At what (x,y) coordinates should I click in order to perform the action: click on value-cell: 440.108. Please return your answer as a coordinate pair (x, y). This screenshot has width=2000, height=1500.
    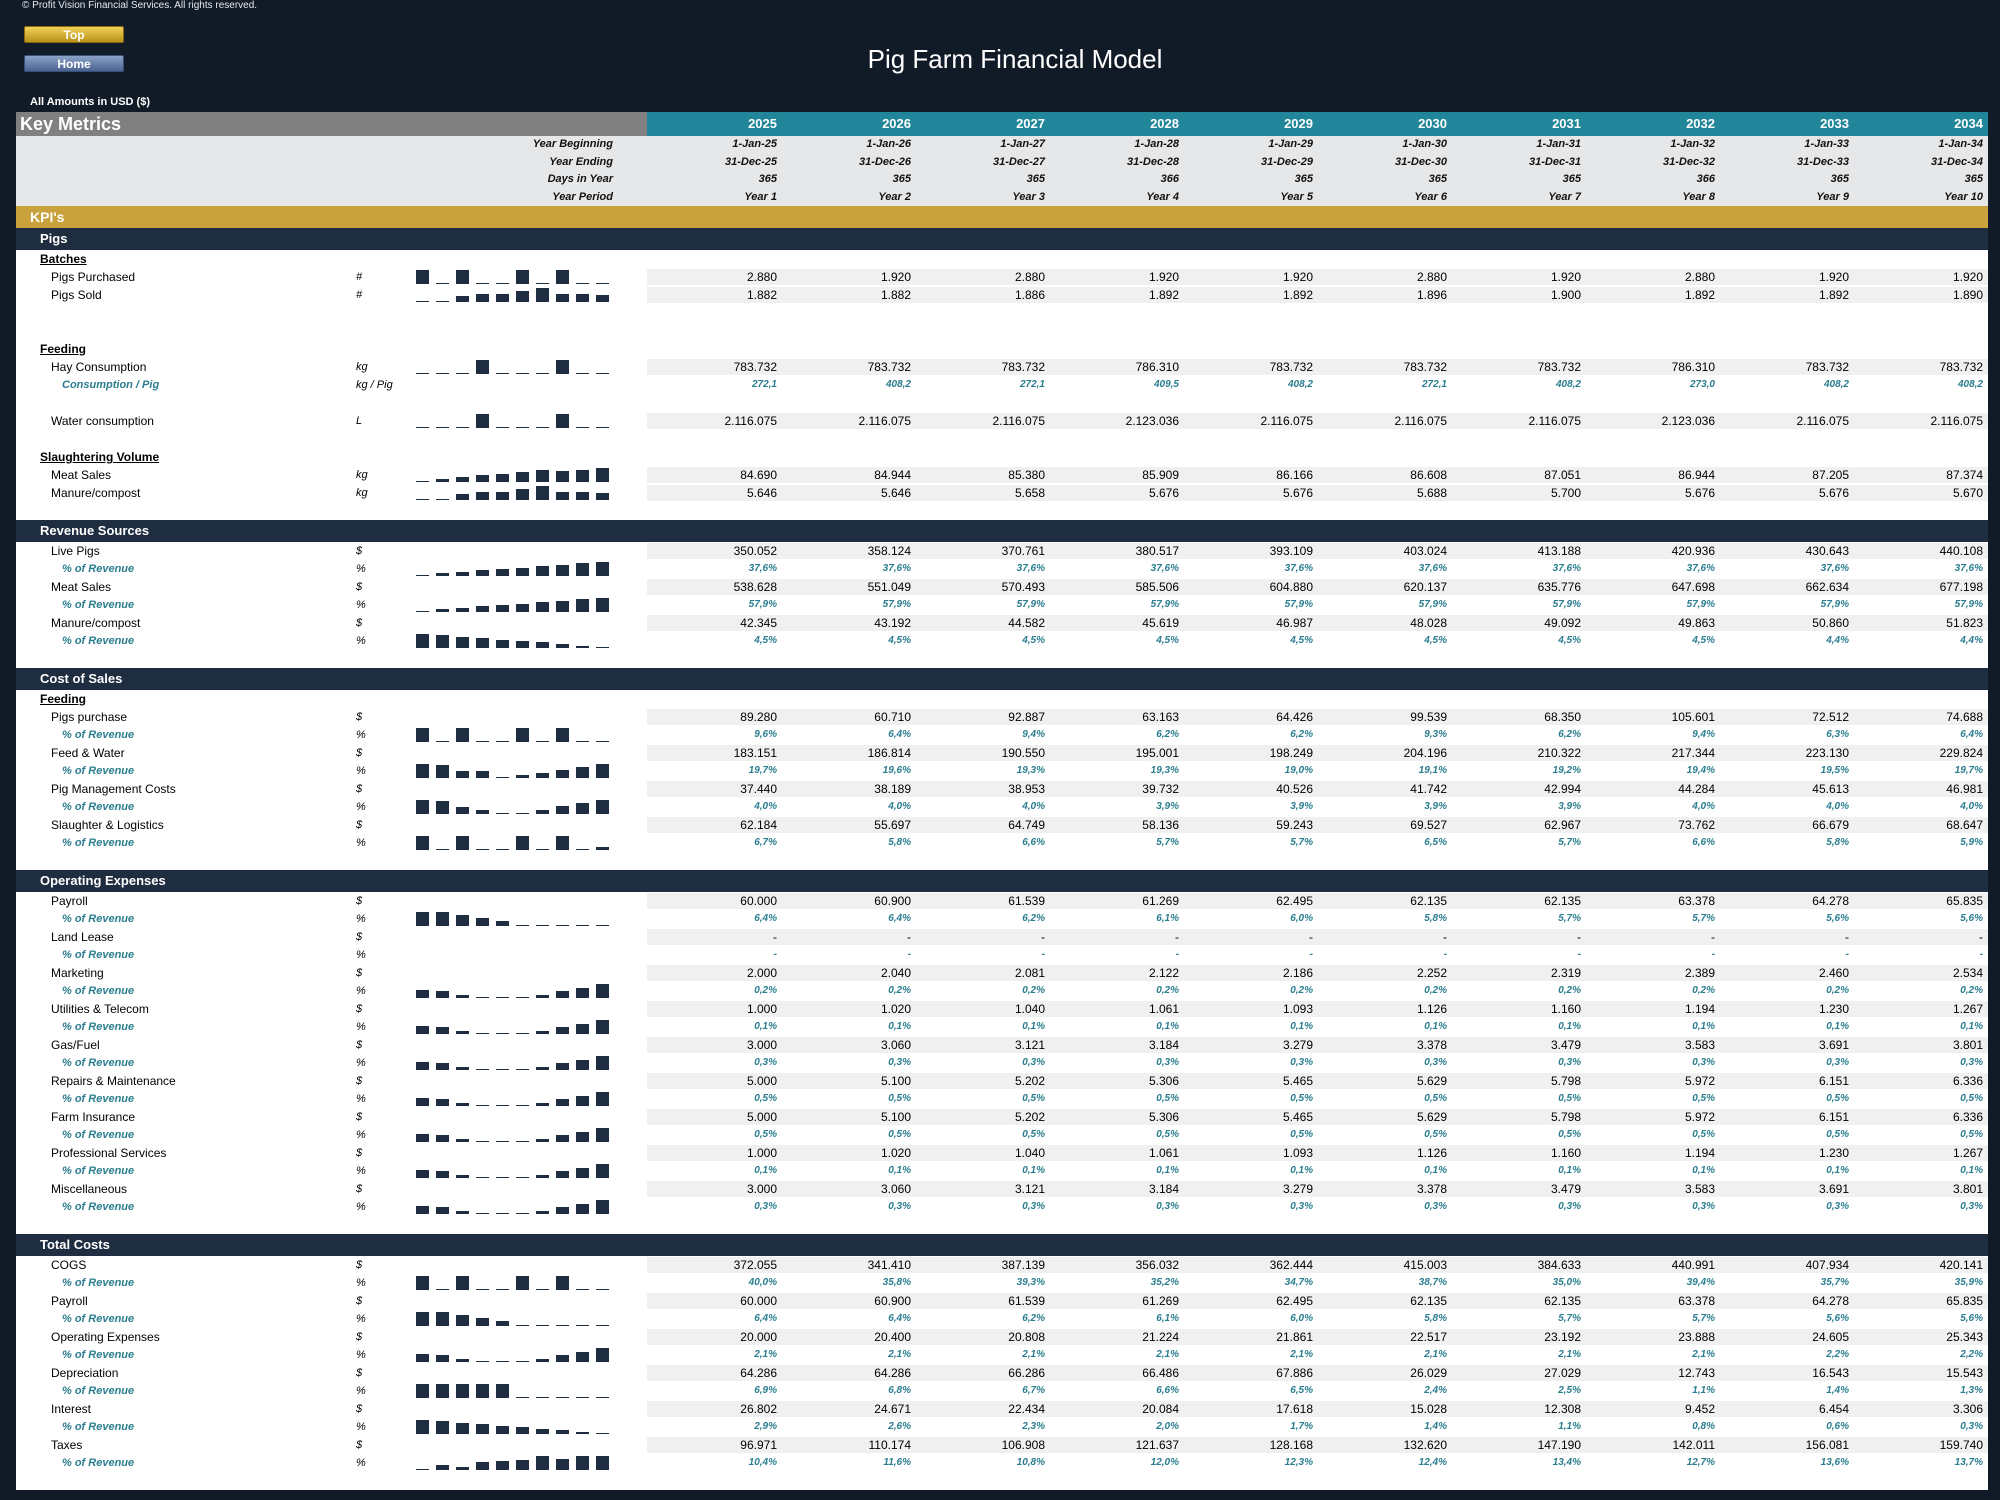
    Looking at the image, I should click on (1961, 551).